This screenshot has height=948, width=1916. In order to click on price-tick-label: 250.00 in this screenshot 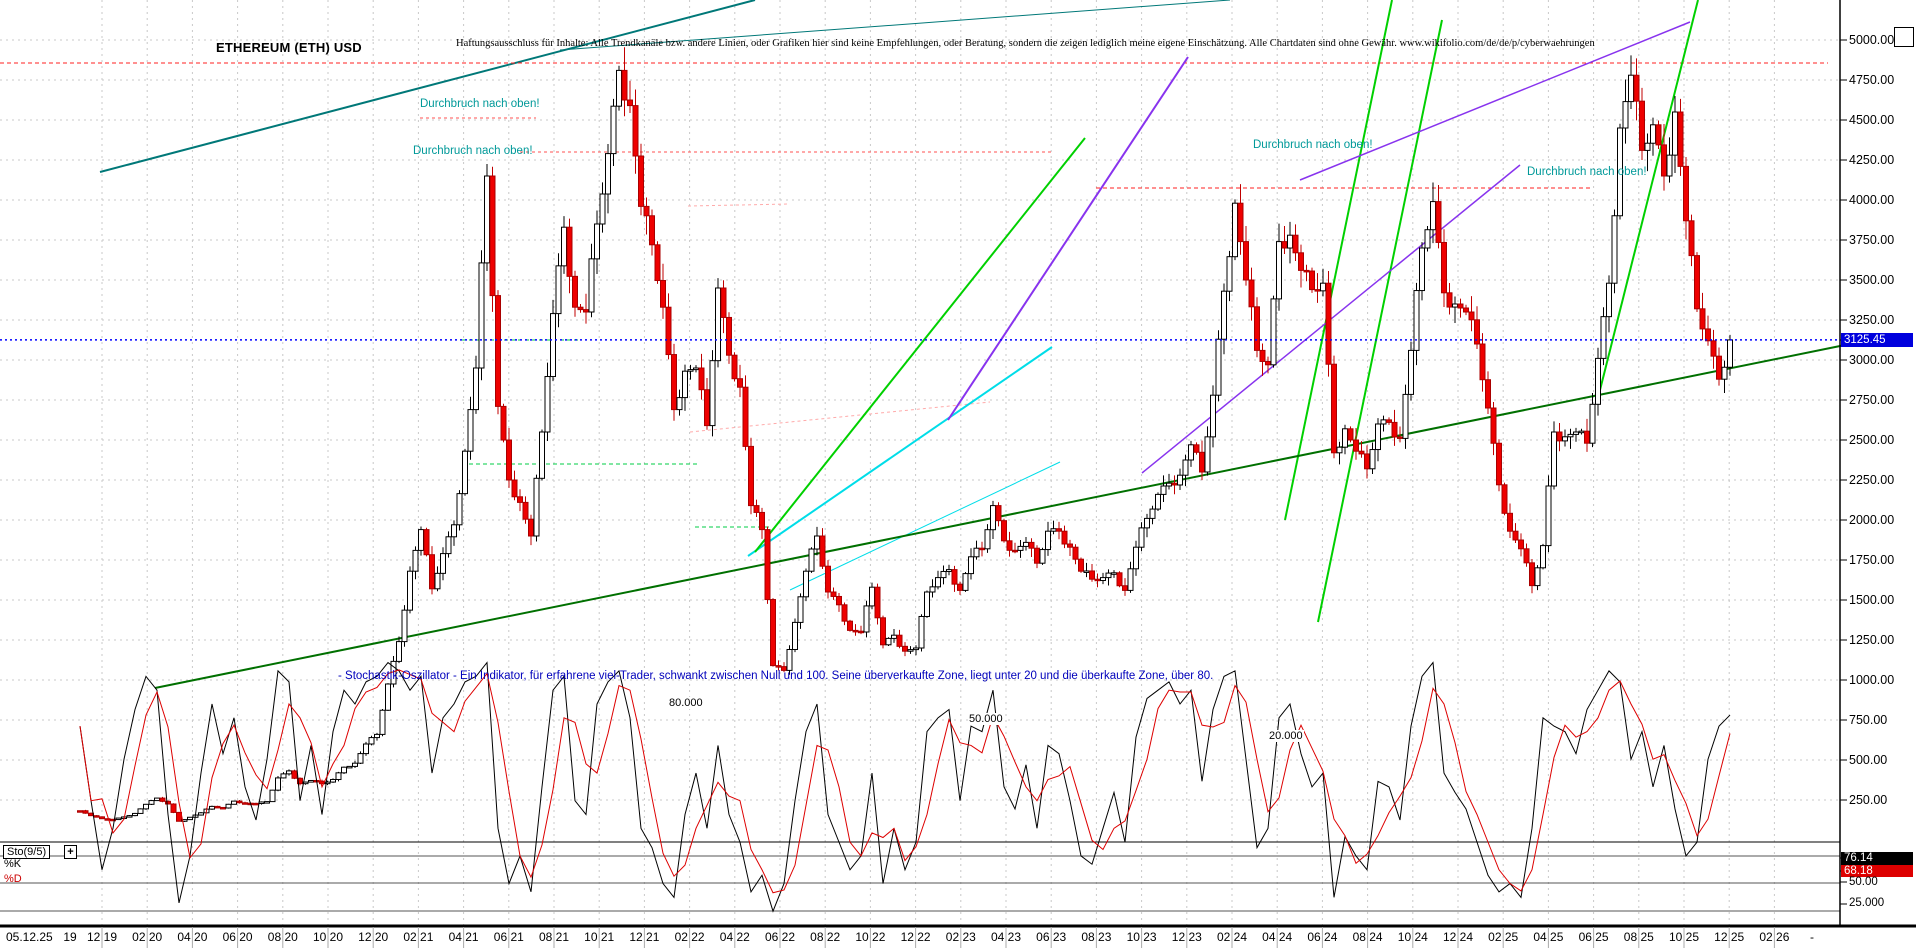, I will do `click(1868, 800)`.